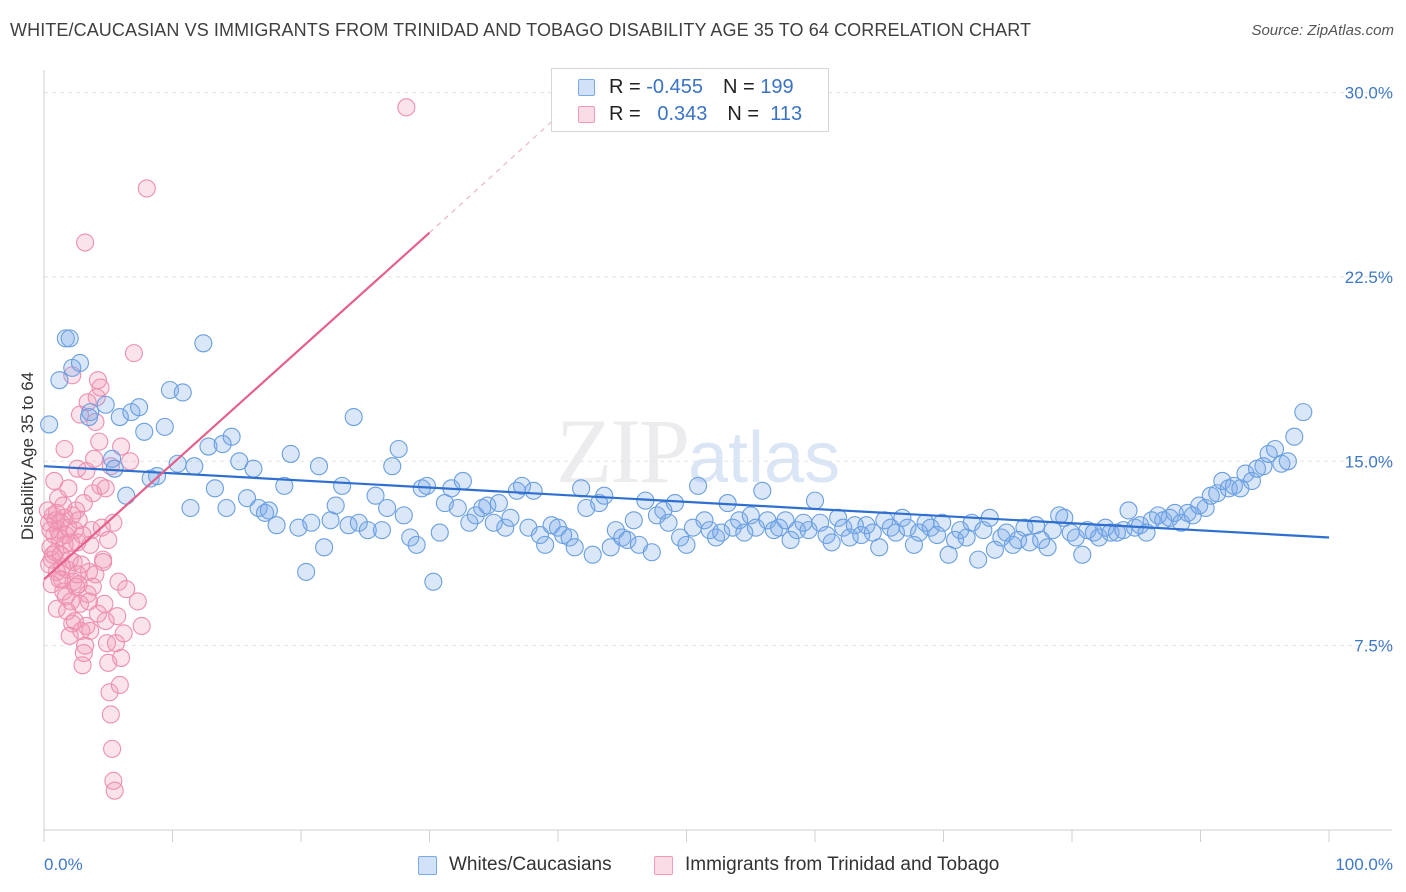 This screenshot has width=1406, height=892. Describe the element at coordinates (427, 865) in the screenshot. I see `legend-swatch-blue` at that location.